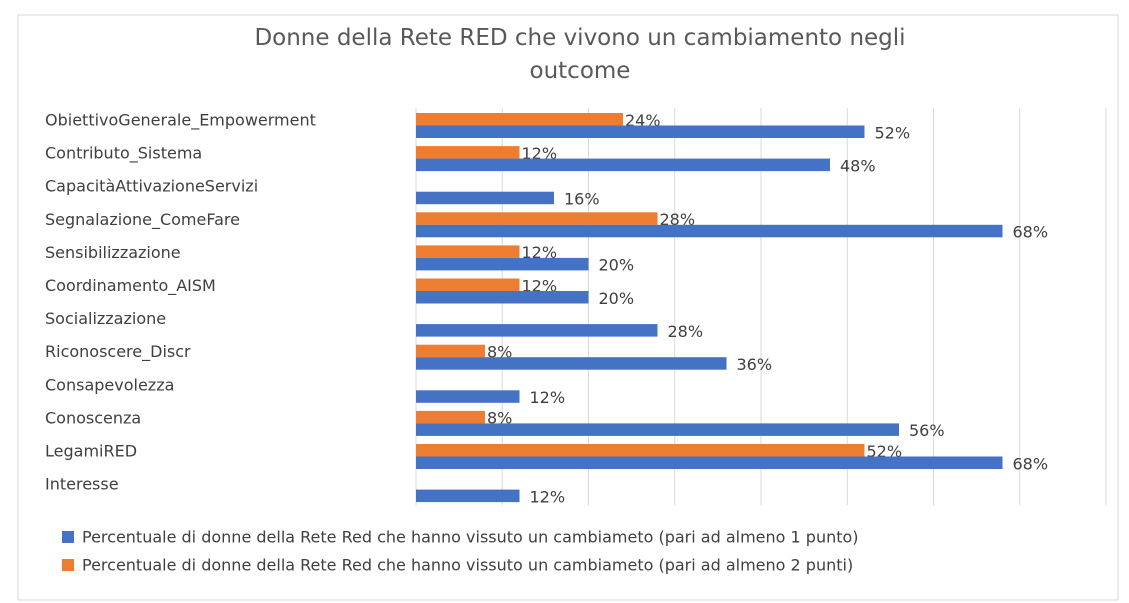 Image resolution: width=1129 pixels, height=603 pixels. What do you see at coordinates (151, 186) in the screenshot?
I see `y-tick-label: CapacitàAttivazioneServizi` at bounding box center [151, 186].